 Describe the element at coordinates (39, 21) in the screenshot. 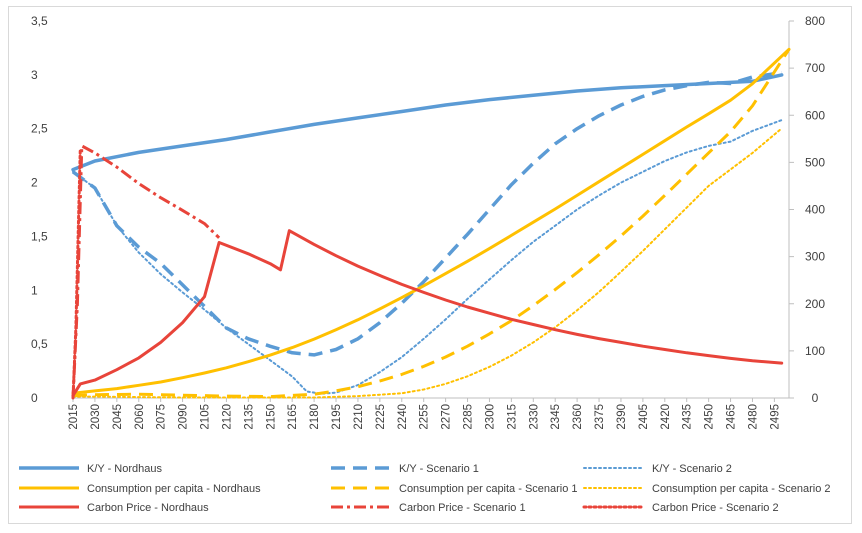

I see `y-left-tick-label: 3,5` at that location.